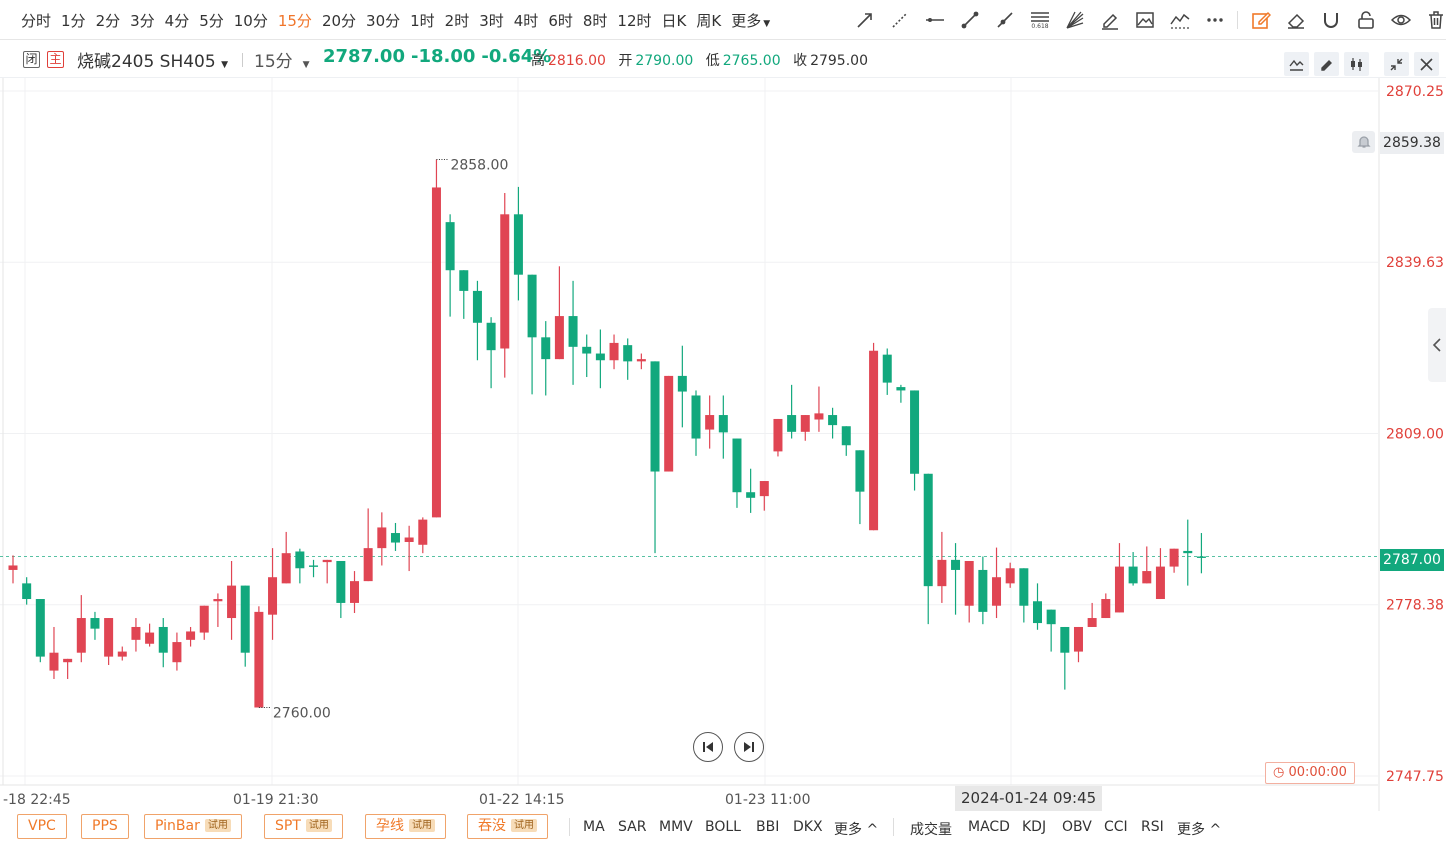  Describe the element at coordinates (1039, 26) in the screenshot. I see `svg-text: 0.618` at that location.